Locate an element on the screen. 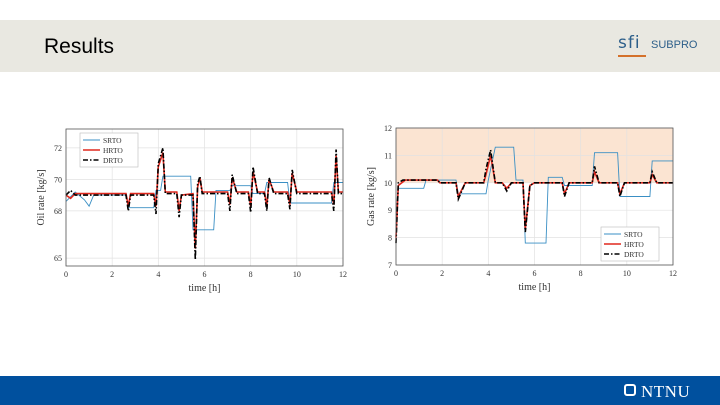 The image size is (720, 405). chart-0-x-tick-label: 4 is located at coordinates (158, 274).